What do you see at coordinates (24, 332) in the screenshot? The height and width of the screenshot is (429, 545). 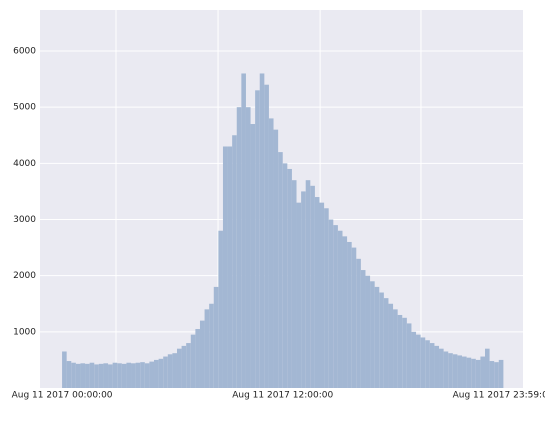 I see `y-tick-label: 1000` at bounding box center [24, 332].